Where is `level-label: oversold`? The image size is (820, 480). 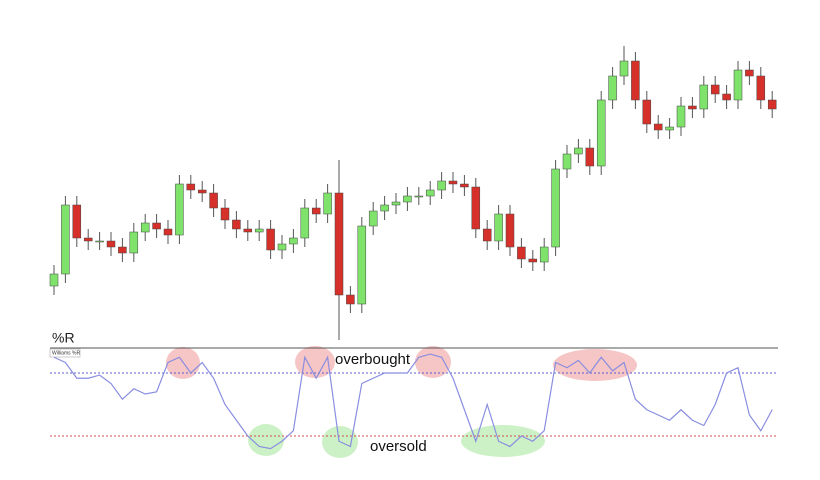
level-label: oversold is located at coordinates (398, 446).